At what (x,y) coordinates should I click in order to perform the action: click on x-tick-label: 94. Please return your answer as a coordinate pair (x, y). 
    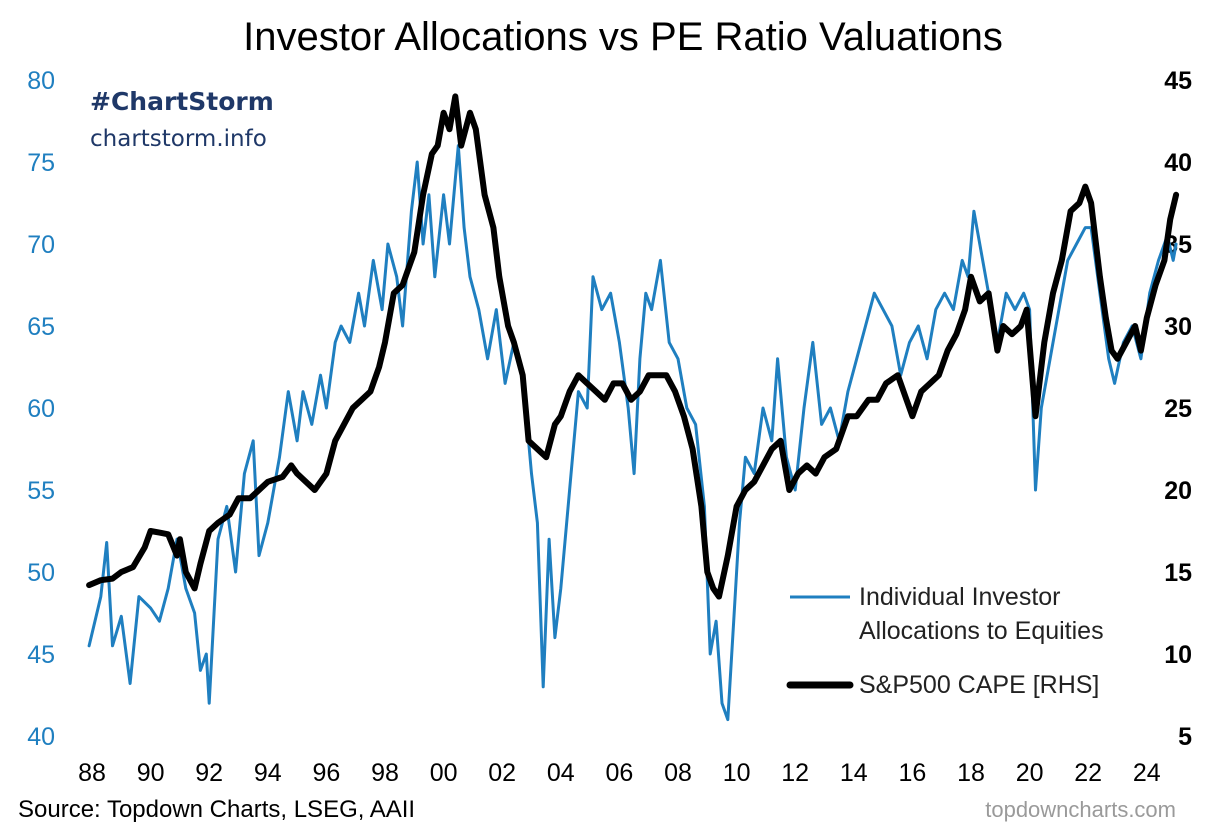
    Looking at the image, I should click on (268, 773).